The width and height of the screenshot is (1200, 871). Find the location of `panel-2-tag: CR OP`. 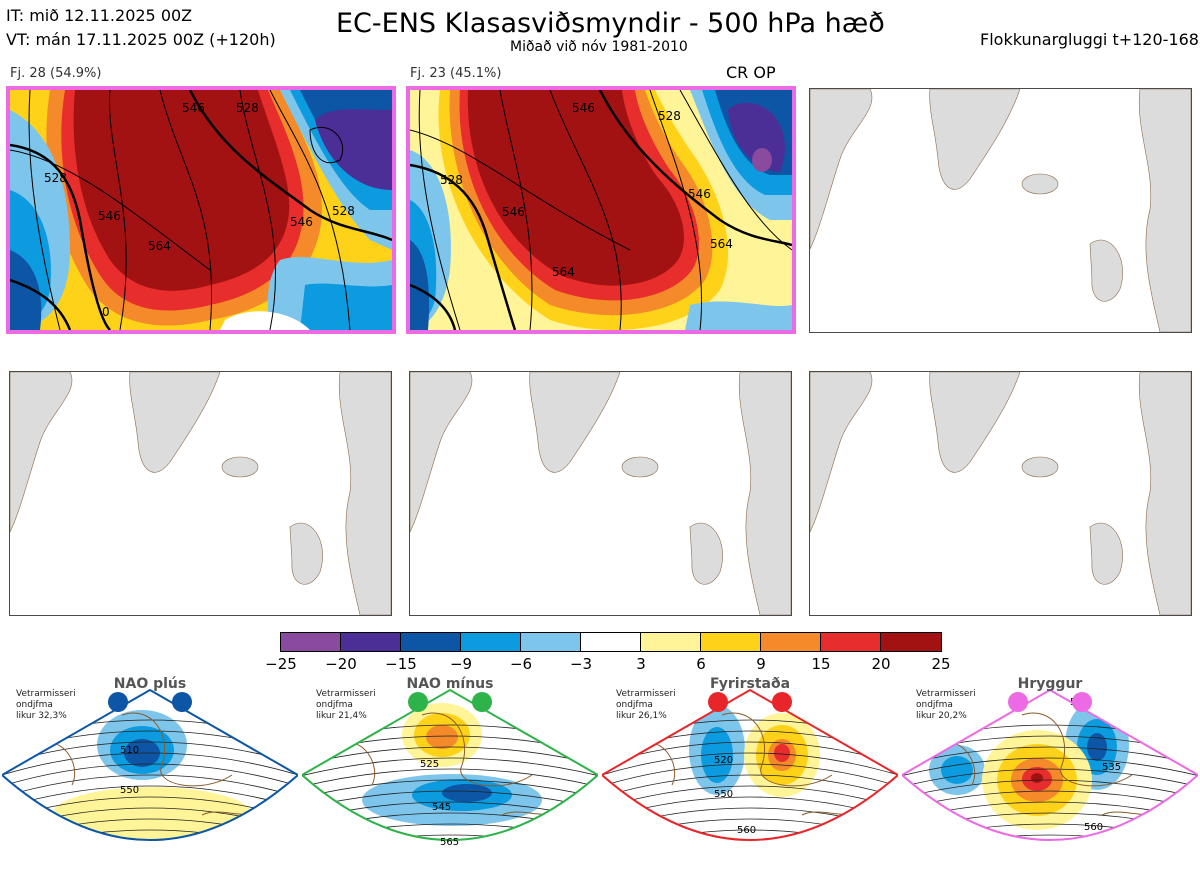

panel-2-tag: CR OP is located at coordinates (751, 72).